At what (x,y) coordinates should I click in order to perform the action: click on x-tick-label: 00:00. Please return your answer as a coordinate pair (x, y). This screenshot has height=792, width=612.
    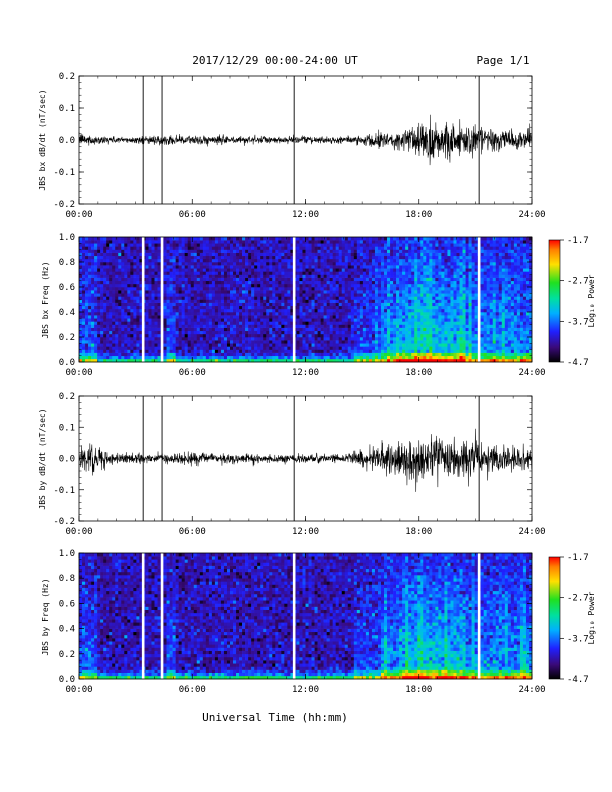
    Looking at the image, I should click on (78, 215).